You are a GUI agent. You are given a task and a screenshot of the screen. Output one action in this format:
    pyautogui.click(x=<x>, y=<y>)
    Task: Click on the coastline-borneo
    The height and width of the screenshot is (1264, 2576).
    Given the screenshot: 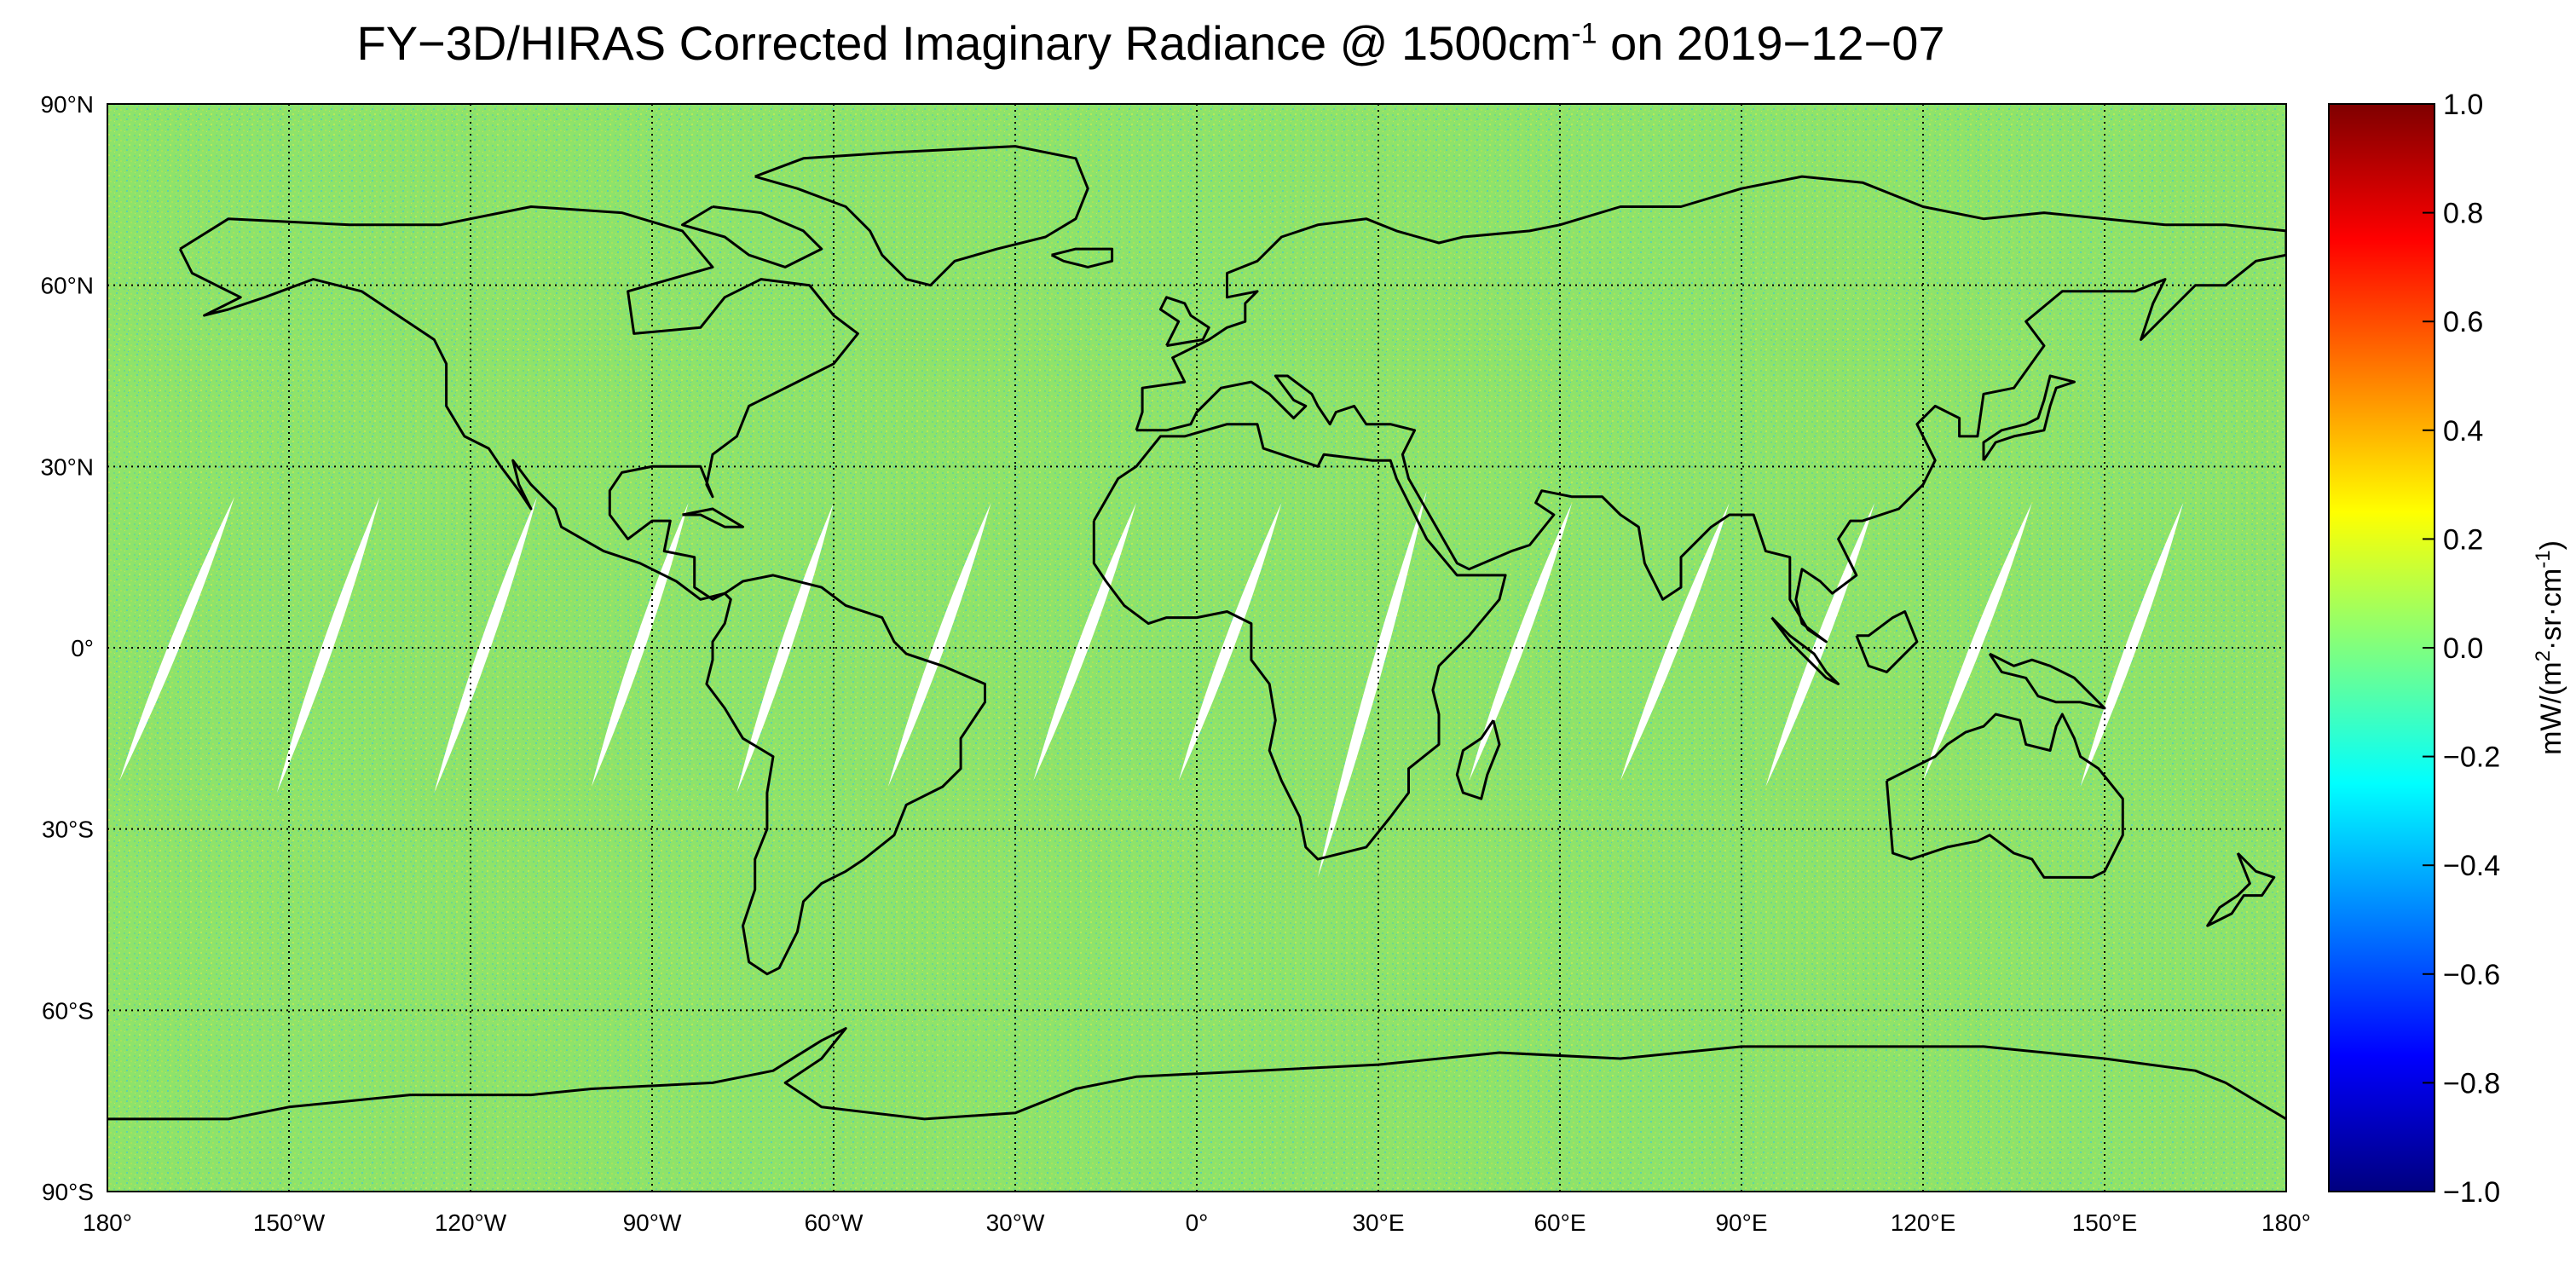 What is the action you would take?
    pyautogui.click(x=1887, y=641)
    